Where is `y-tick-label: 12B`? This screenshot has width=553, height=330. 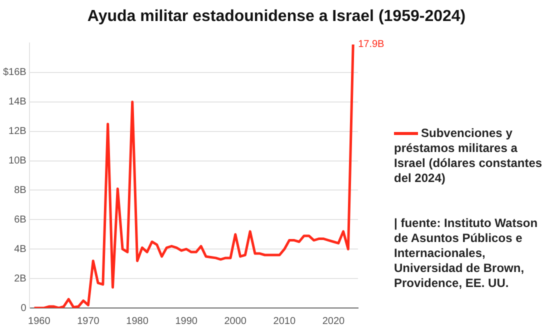 y-tick-label: 12B is located at coordinates (17, 132).